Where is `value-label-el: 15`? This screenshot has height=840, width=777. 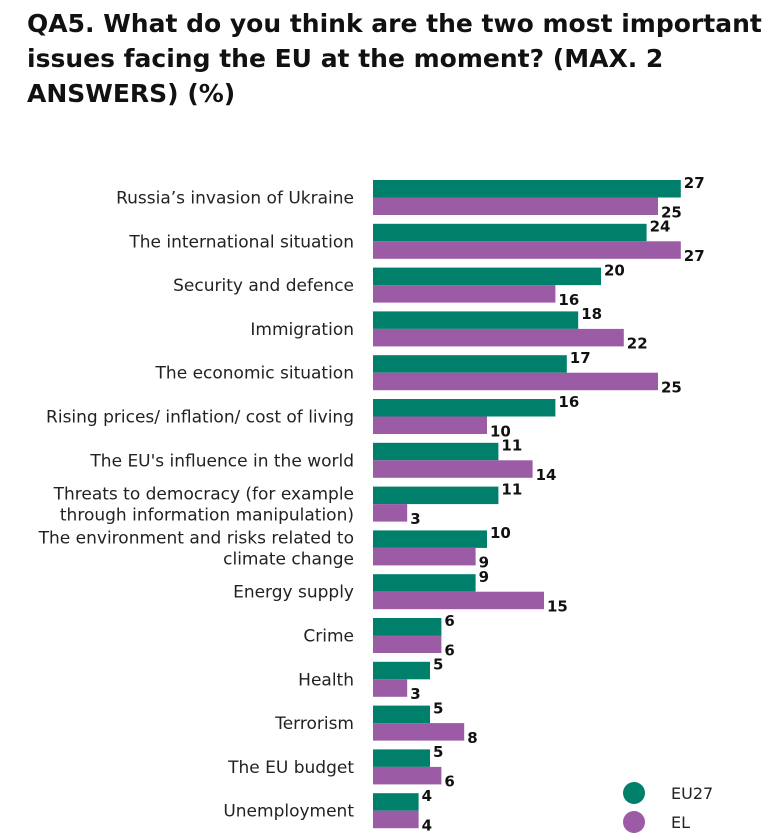
value-label-el: 15 is located at coordinates (557, 606).